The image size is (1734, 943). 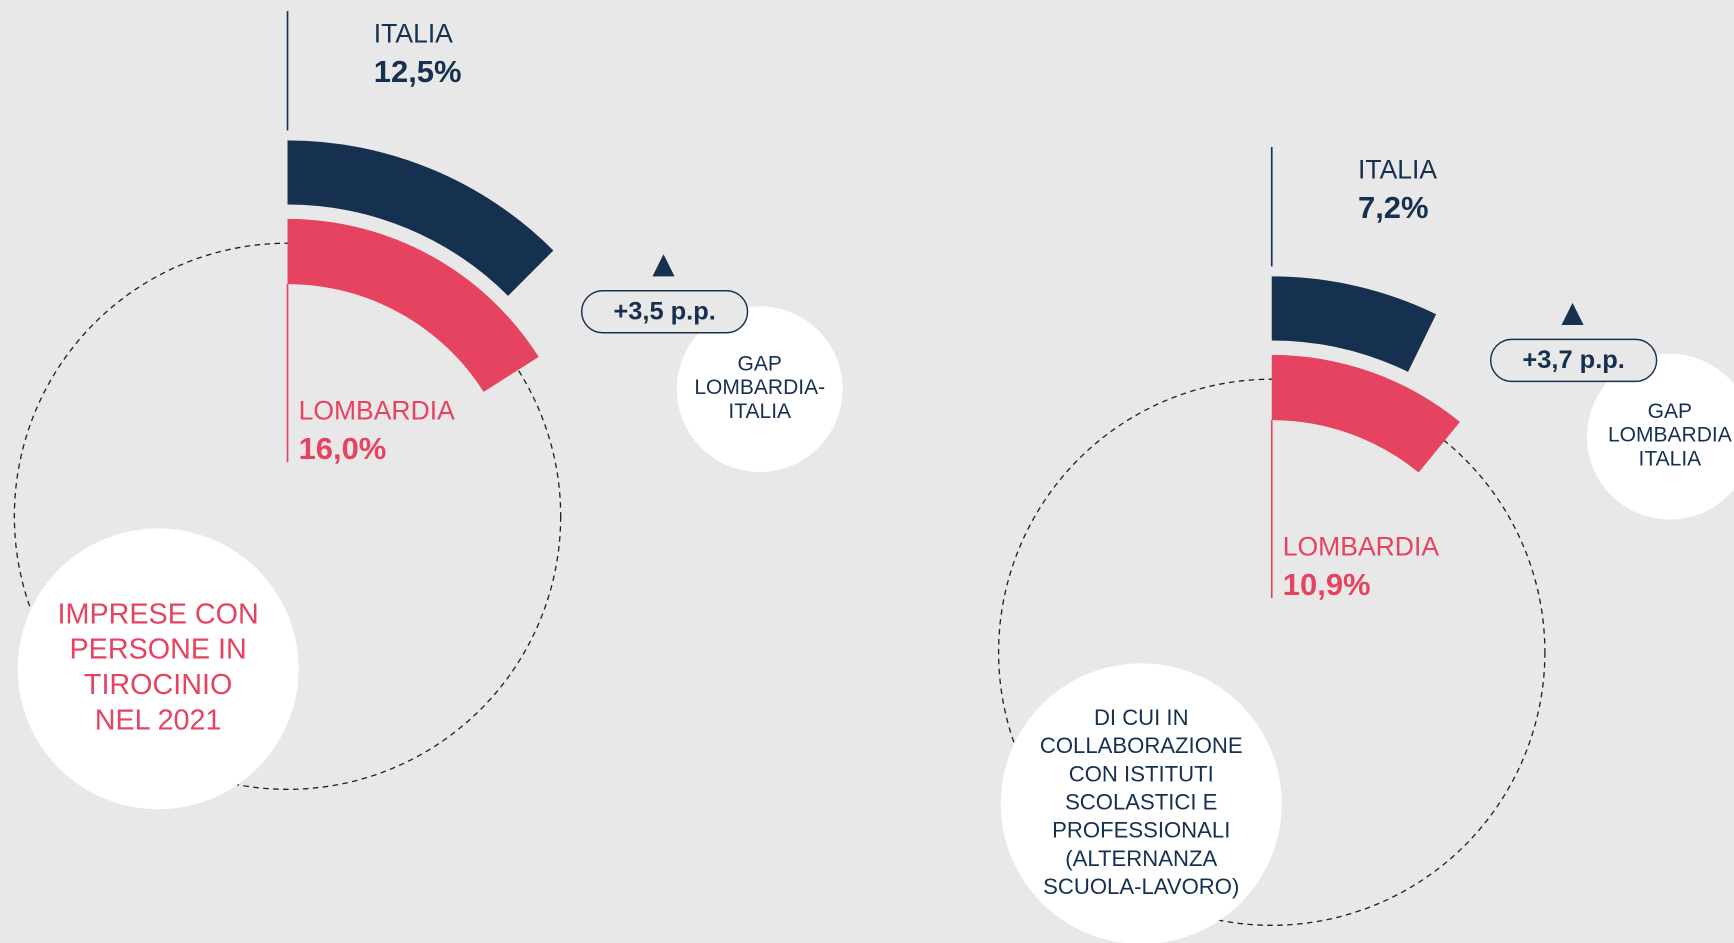 I want to click on chart-label: TIROCINIO, so click(x=158, y=685).